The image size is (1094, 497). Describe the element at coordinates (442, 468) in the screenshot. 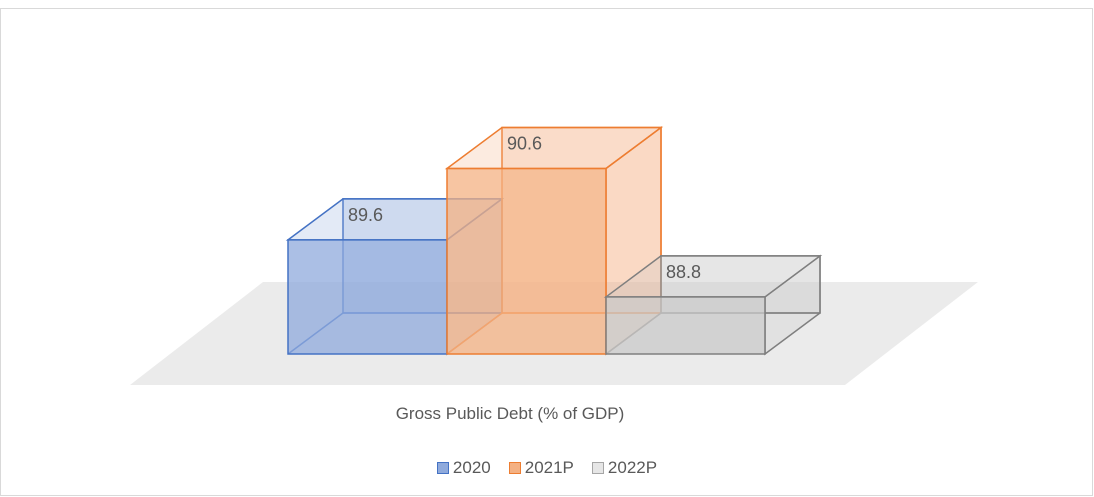

I see `legend-swatch-2020` at that location.